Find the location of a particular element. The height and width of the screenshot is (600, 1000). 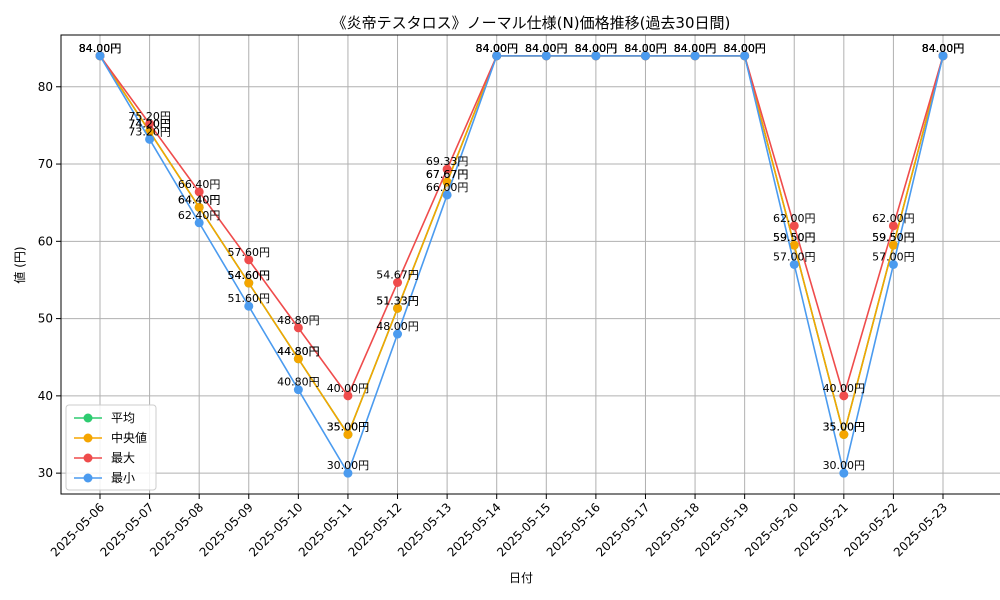

x-tick-label: 2025-05-23 is located at coordinates (920, 529).